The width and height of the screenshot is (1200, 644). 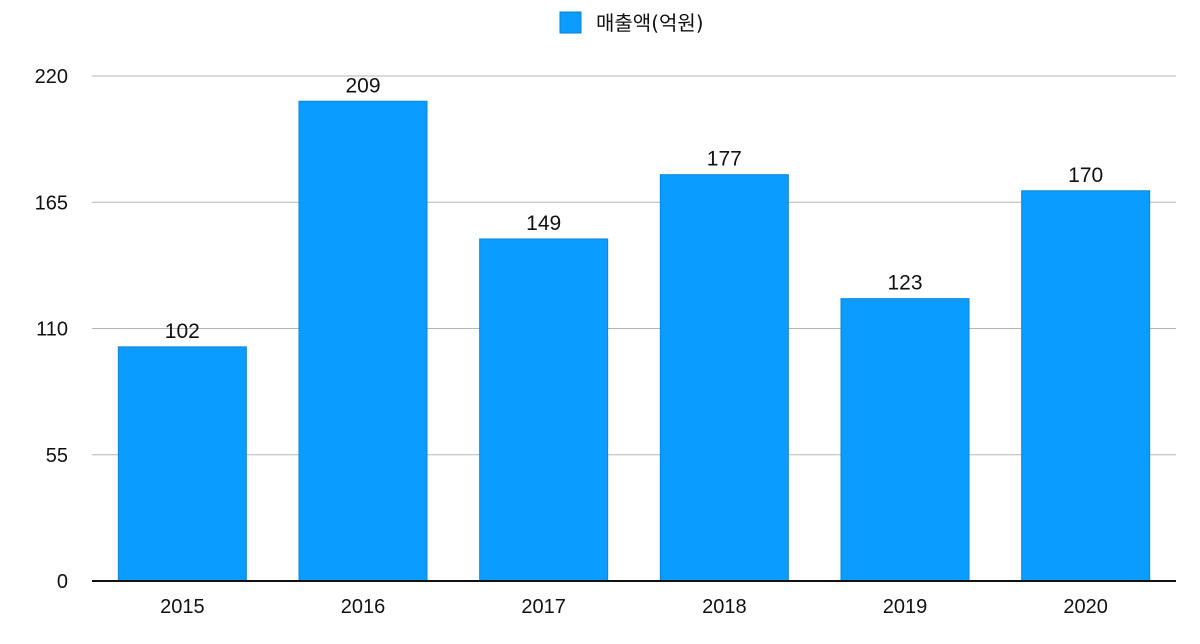 What do you see at coordinates (543, 223) in the screenshot?
I see `data-label-2017: 149` at bounding box center [543, 223].